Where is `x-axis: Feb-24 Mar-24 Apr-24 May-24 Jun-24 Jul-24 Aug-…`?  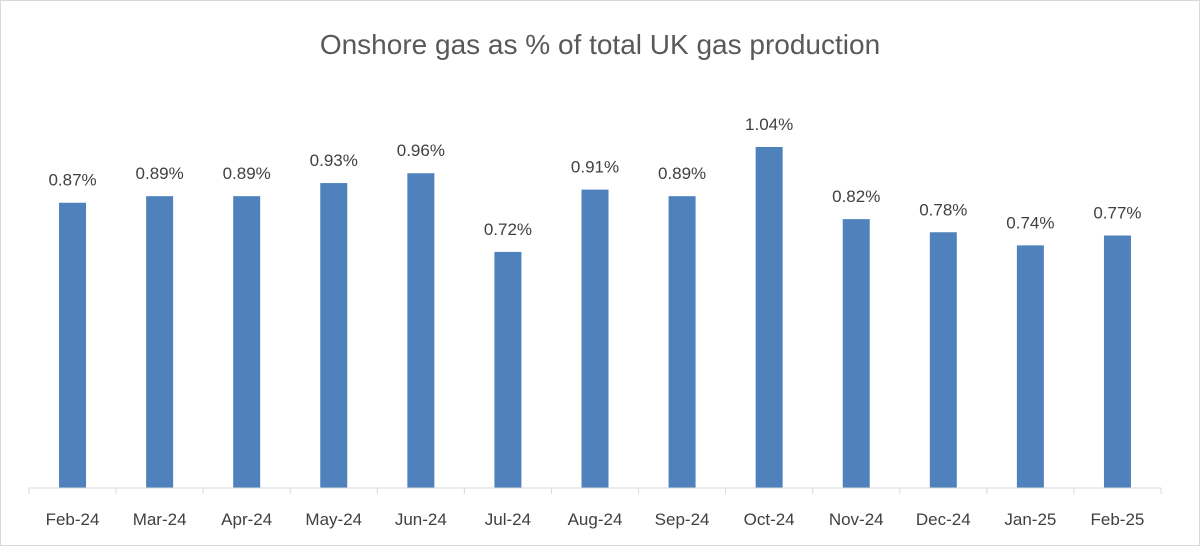 x-axis: Feb-24 Mar-24 Apr-24 May-24 Jun-24 Jul-24 Aug-… is located at coordinates (595, 508).